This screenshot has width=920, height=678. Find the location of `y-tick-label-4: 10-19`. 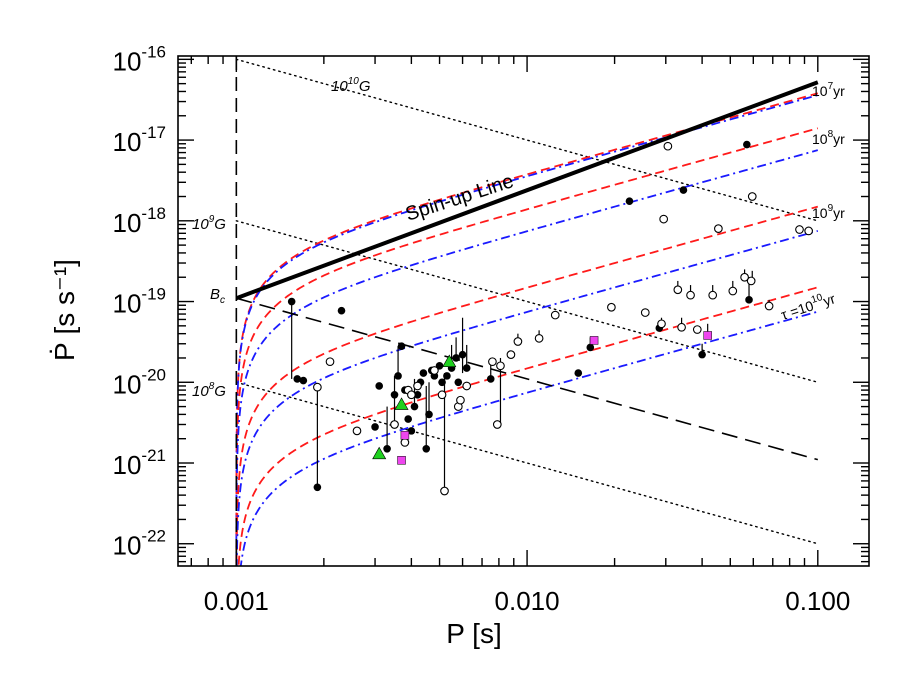

y-tick-label-4: 10-19 is located at coordinates (140, 302).